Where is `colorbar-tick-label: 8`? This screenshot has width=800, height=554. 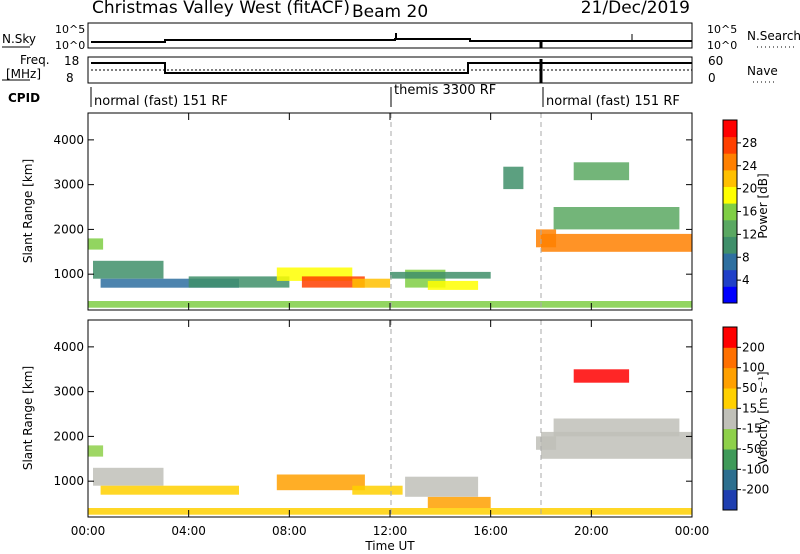 colorbar-tick-label: 8 is located at coordinates (746, 257).